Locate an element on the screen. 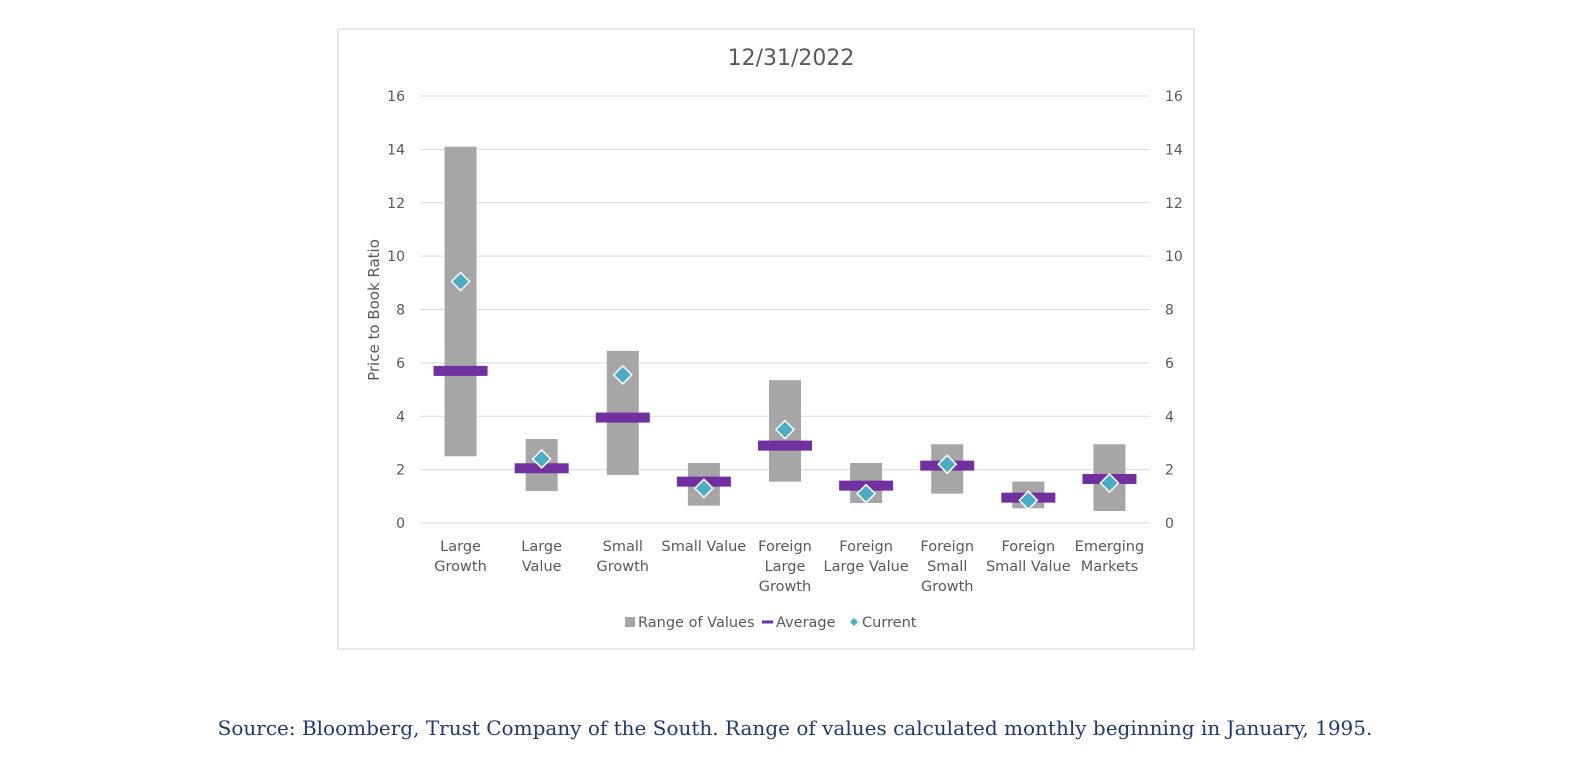 The image size is (1590, 770). category-label-2: Small Growth is located at coordinates (623, 557).